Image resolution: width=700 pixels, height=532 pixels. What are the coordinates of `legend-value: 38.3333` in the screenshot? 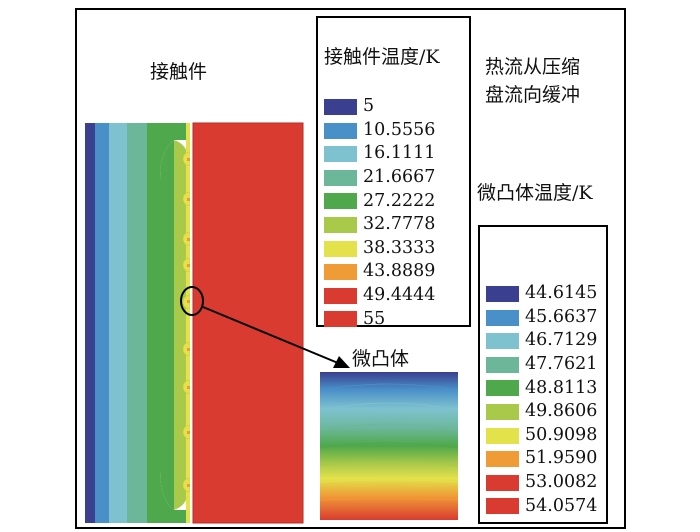 It's located at (399, 247).